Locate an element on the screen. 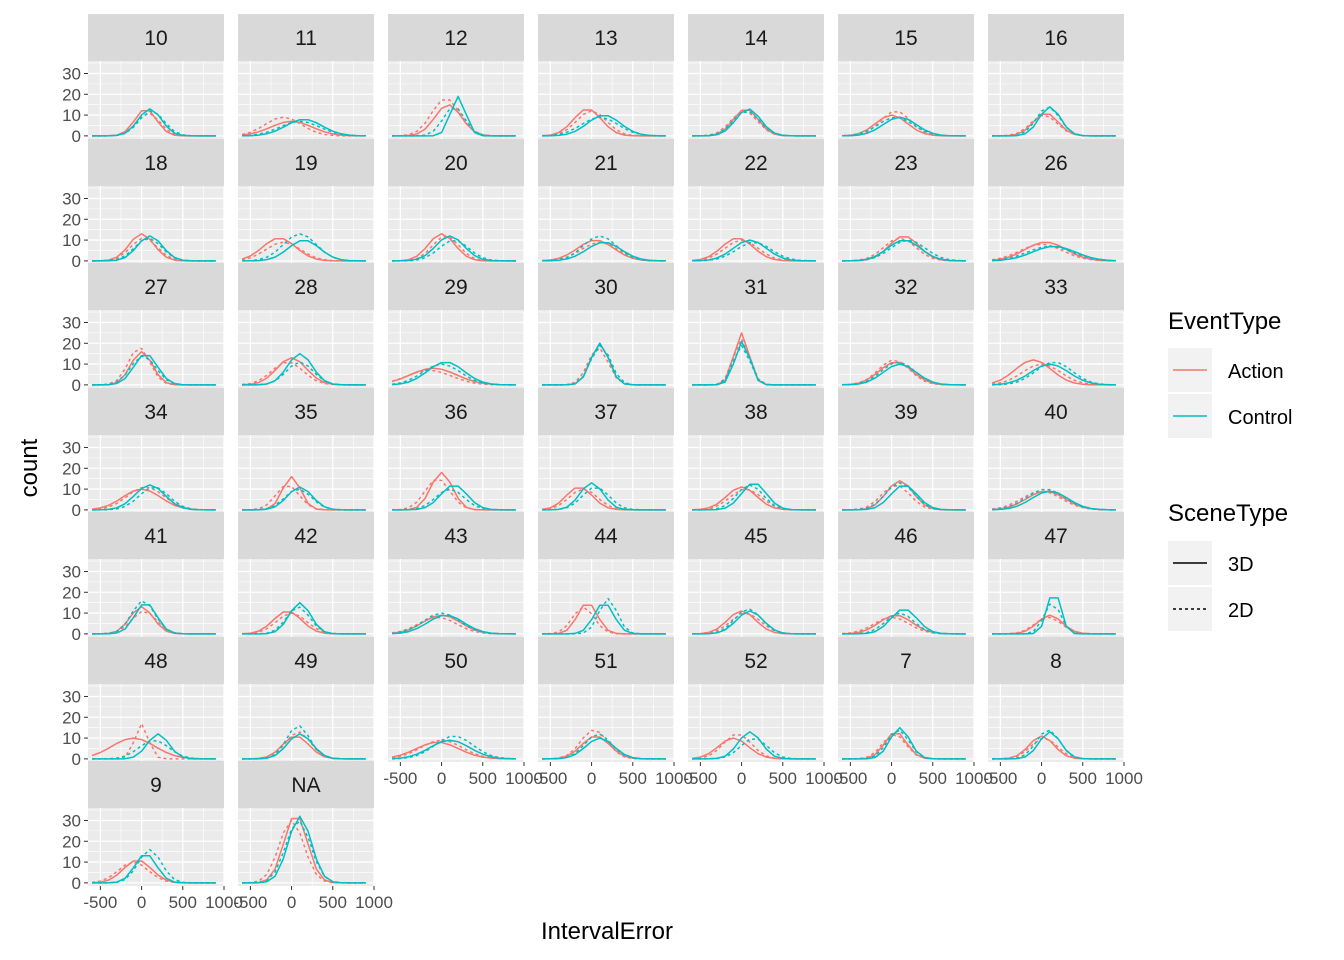 Image resolution: width=1344 pixels, height=960 pixels. facet-strip-label: 42 is located at coordinates (305, 536).